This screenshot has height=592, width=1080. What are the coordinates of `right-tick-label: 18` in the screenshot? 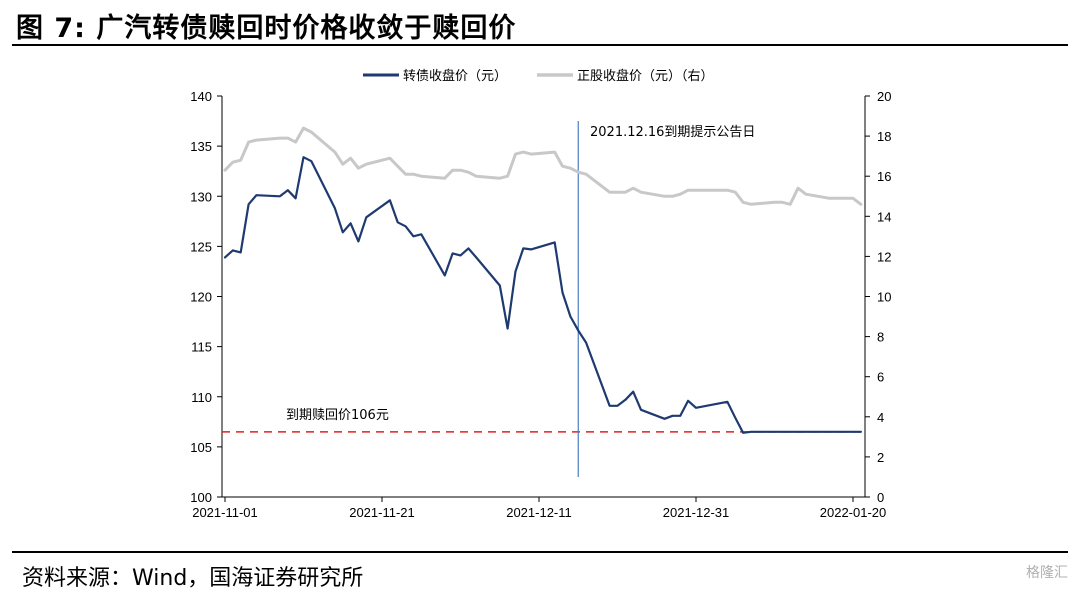 It's located at (884, 136).